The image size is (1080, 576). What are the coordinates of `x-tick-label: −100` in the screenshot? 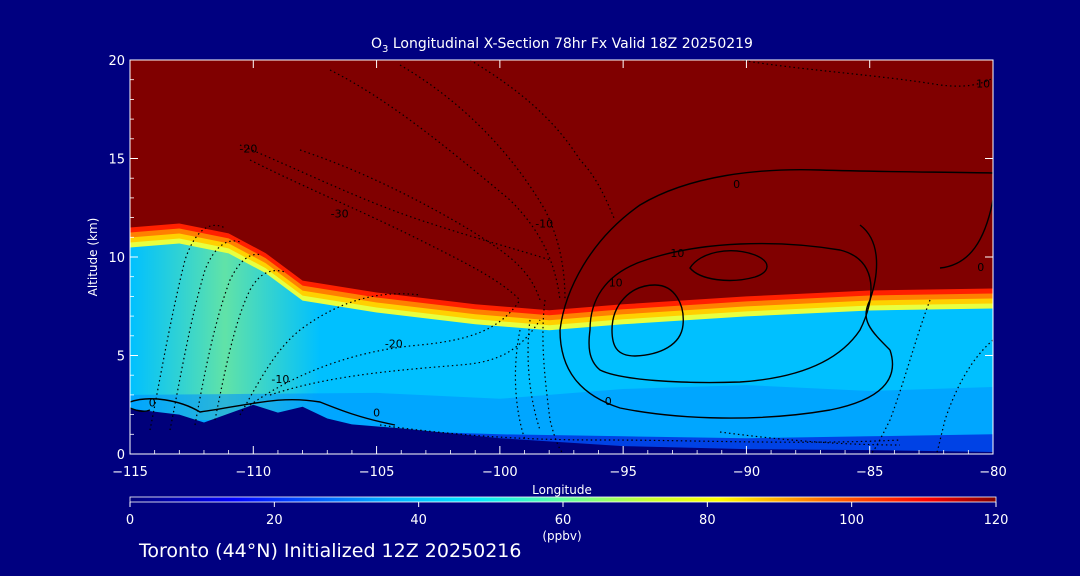 It's located at (500, 472).